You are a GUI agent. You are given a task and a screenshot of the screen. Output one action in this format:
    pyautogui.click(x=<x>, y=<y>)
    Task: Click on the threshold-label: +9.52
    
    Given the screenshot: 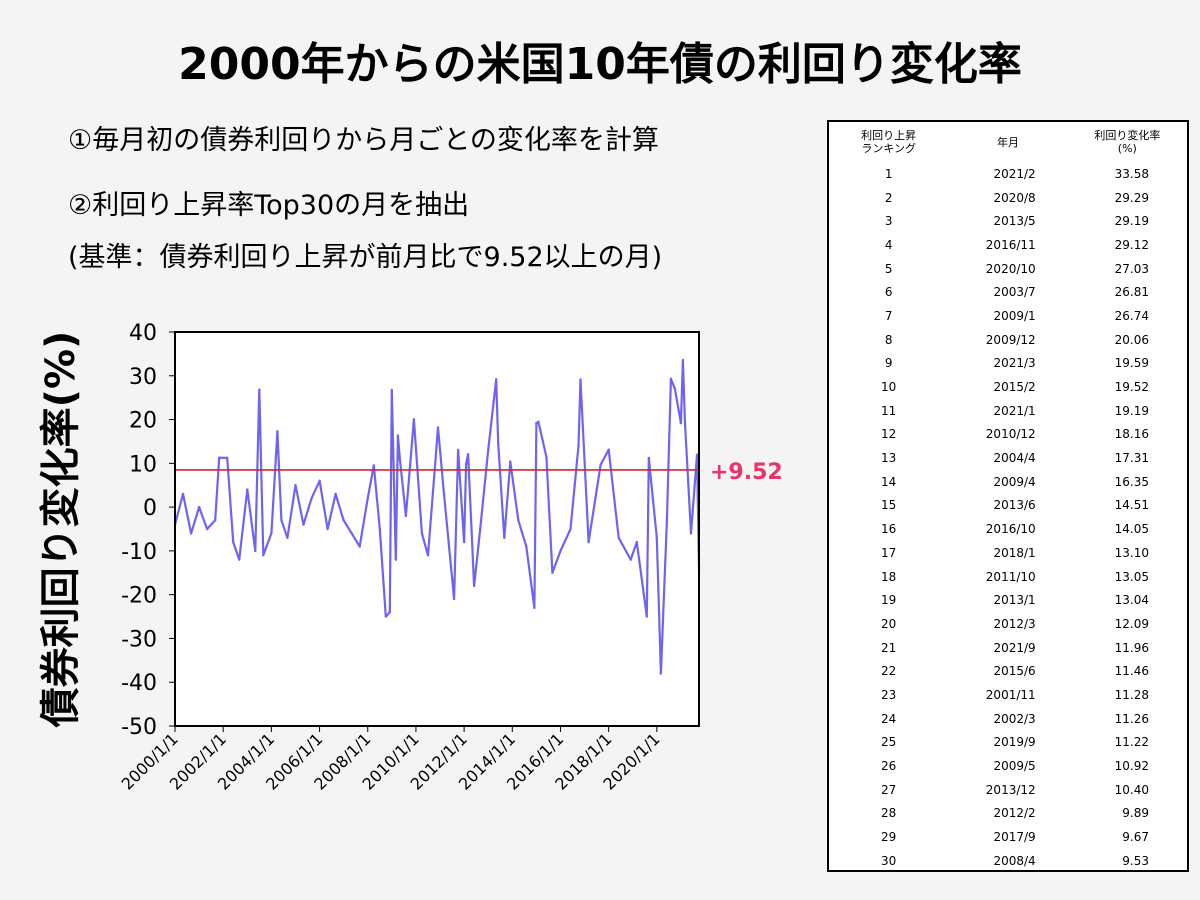 What is the action you would take?
    pyautogui.click(x=746, y=472)
    